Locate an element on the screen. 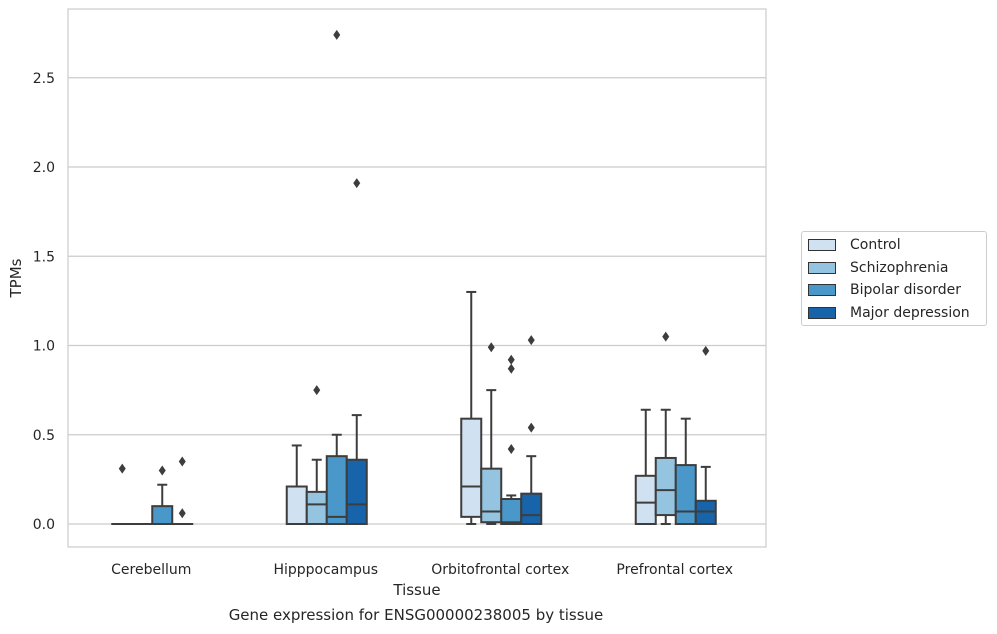 The image size is (997, 634). legend-label: Schizophrenia is located at coordinates (899, 267).